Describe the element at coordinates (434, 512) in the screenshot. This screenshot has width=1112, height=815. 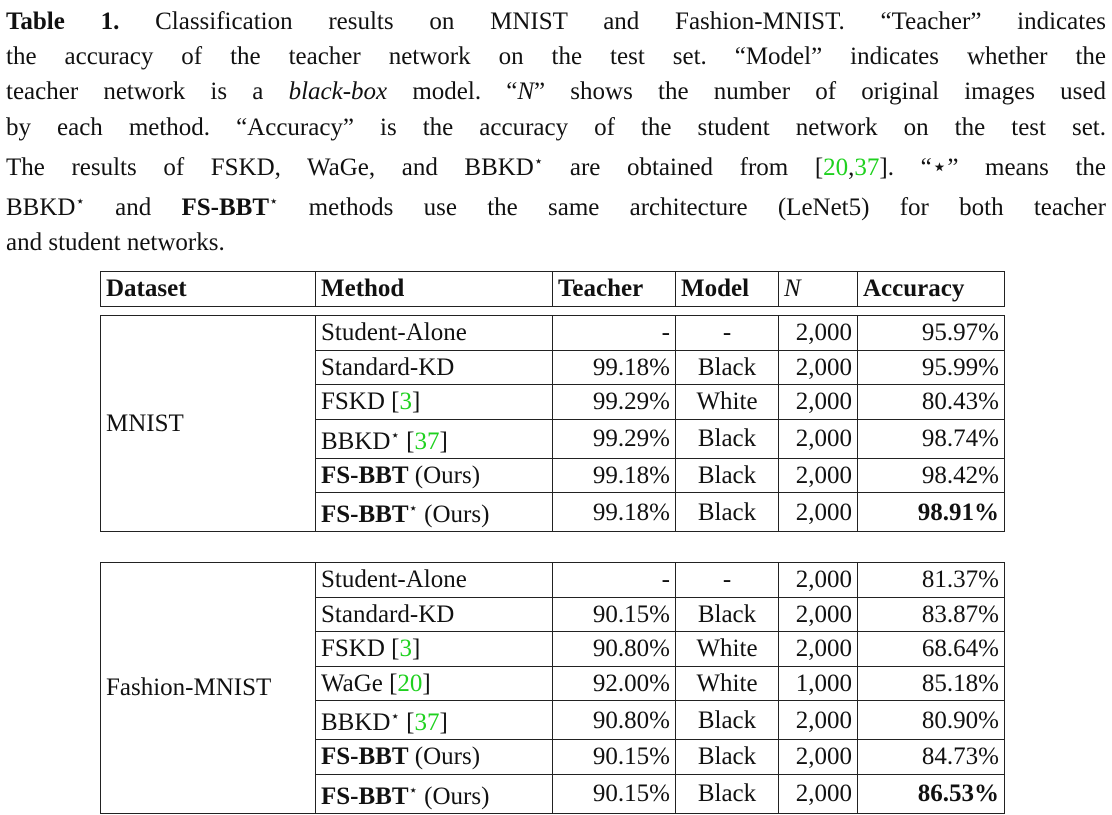
I see `method-cell: FS-BBT⋆ (Ours)` at that location.